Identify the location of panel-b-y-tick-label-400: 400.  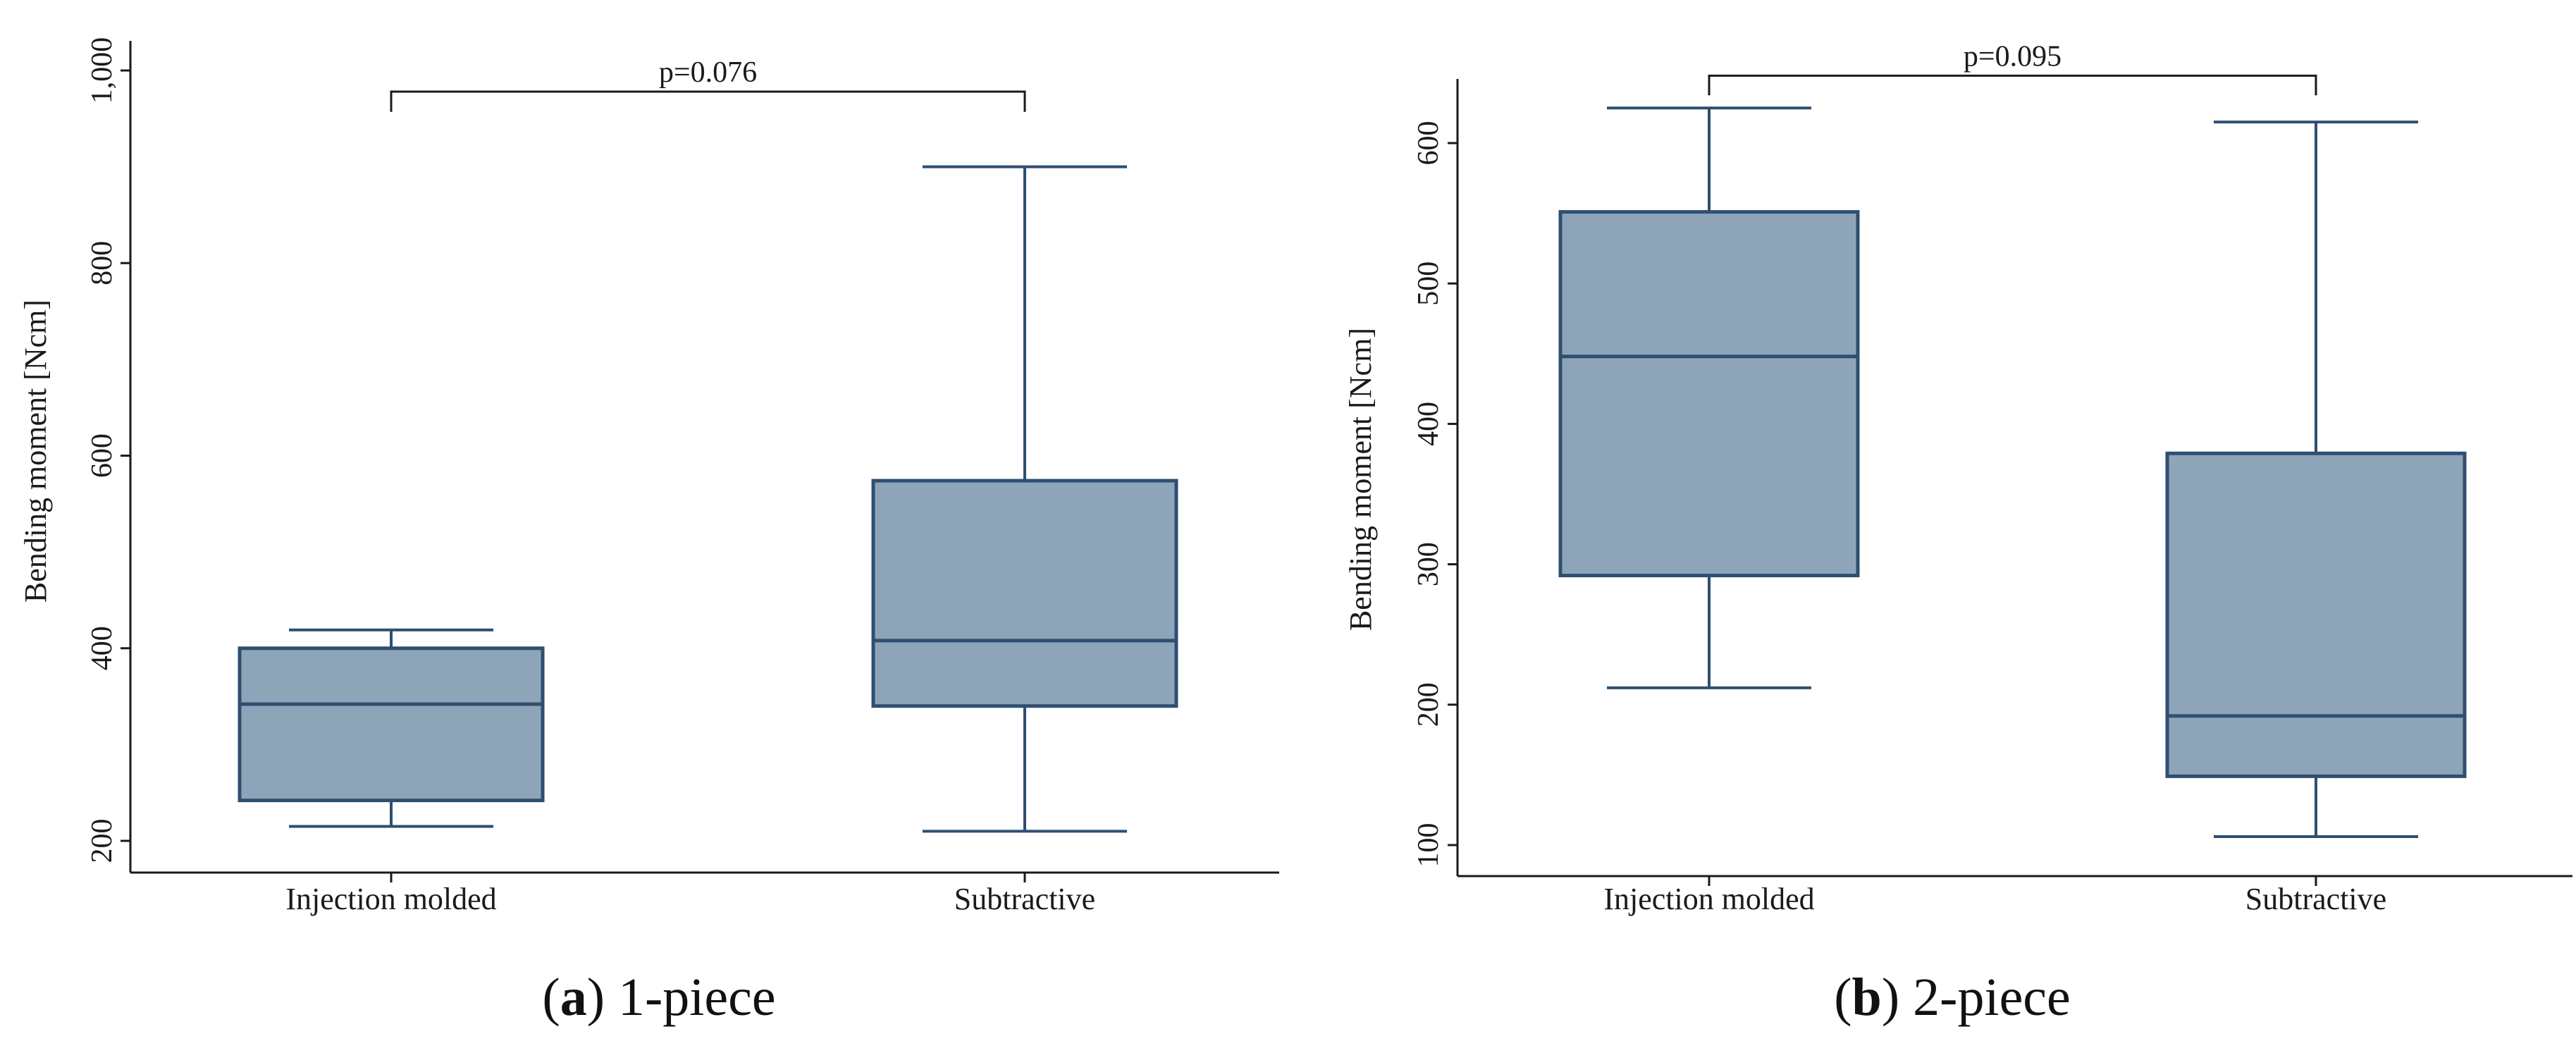
(1428, 424).